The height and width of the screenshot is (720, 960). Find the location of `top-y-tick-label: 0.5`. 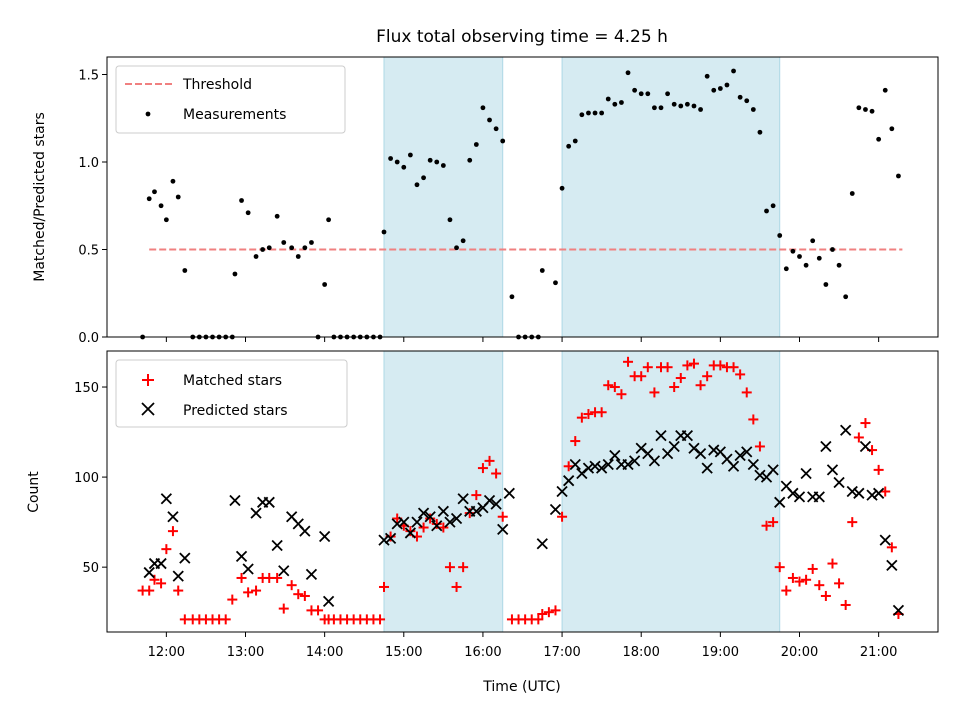

top-y-tick-label: 0.5 is located at coordinates (88, 251).